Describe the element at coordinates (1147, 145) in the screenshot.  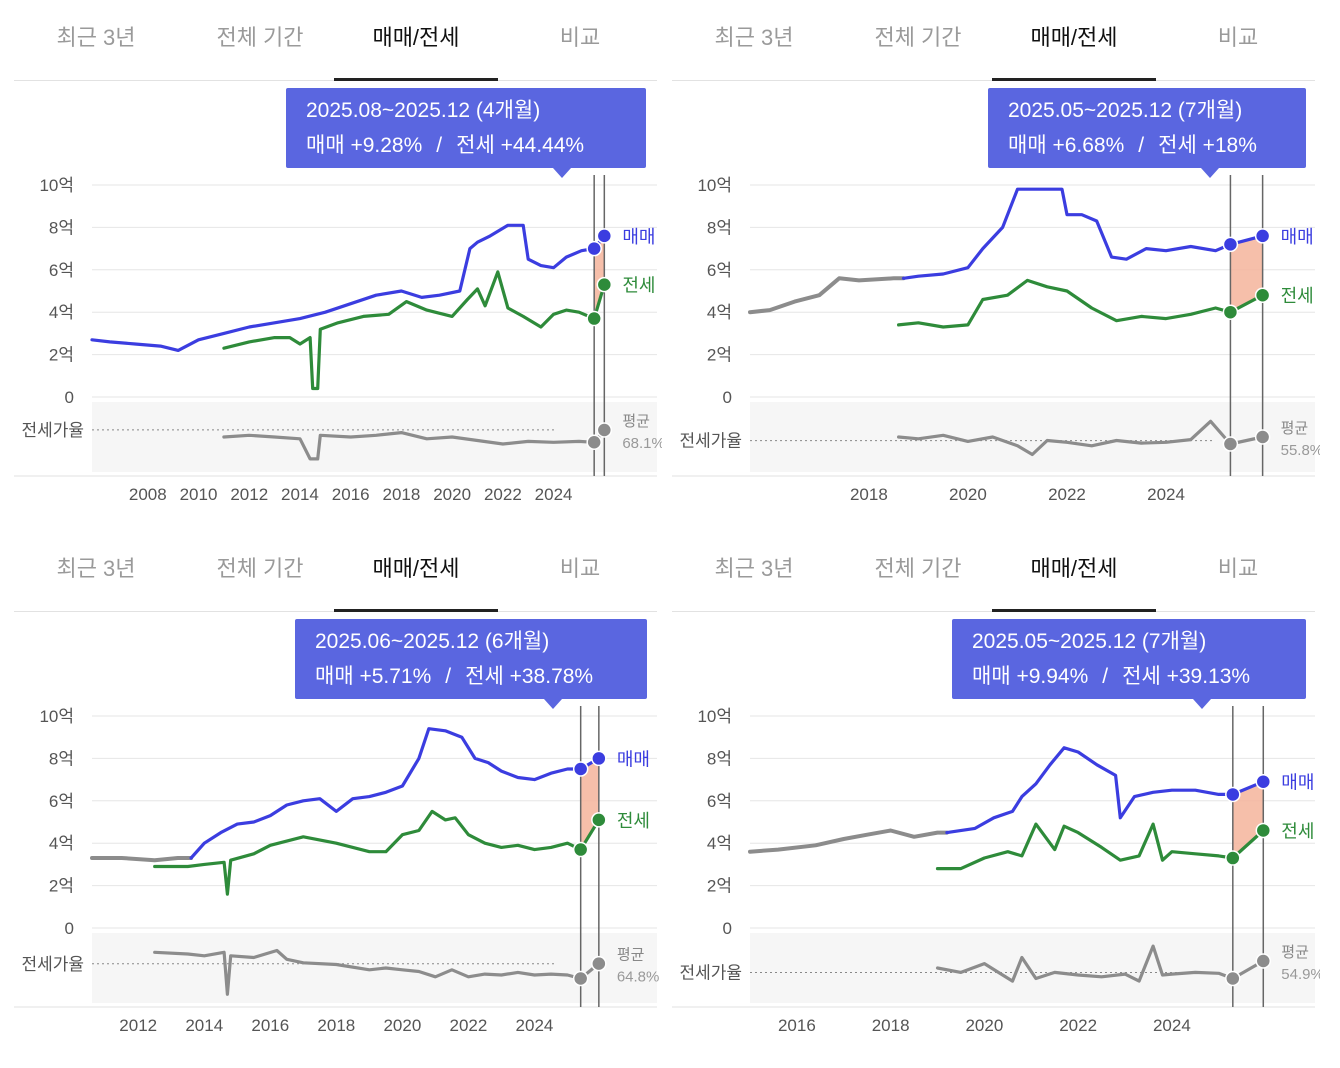
I see `tooltip-change: 매매 +6.68% / 전세 +18%` at that location.